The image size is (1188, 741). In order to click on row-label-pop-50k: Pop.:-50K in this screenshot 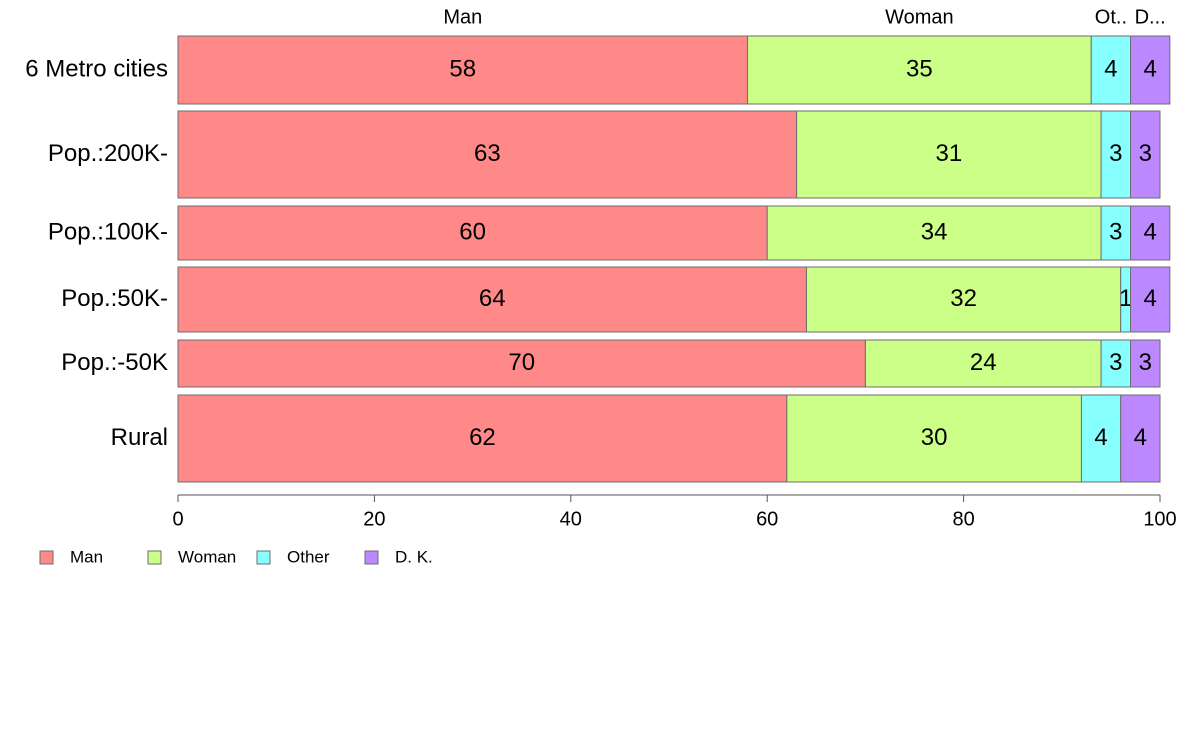, I will do `click(114, 362)`.